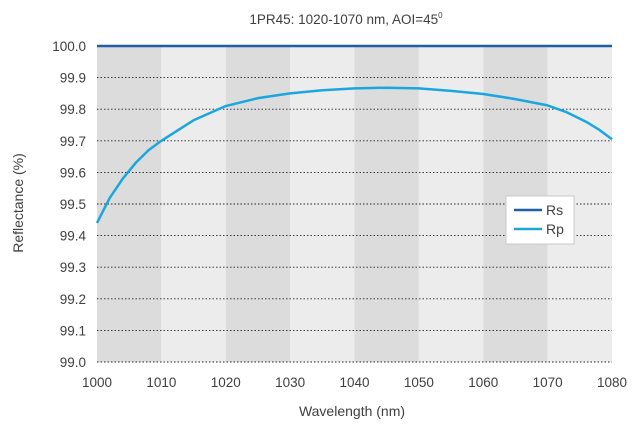 This screenshot has height=430, width=632. I want to click on x-tick-label: 1060, so click(483, 382).